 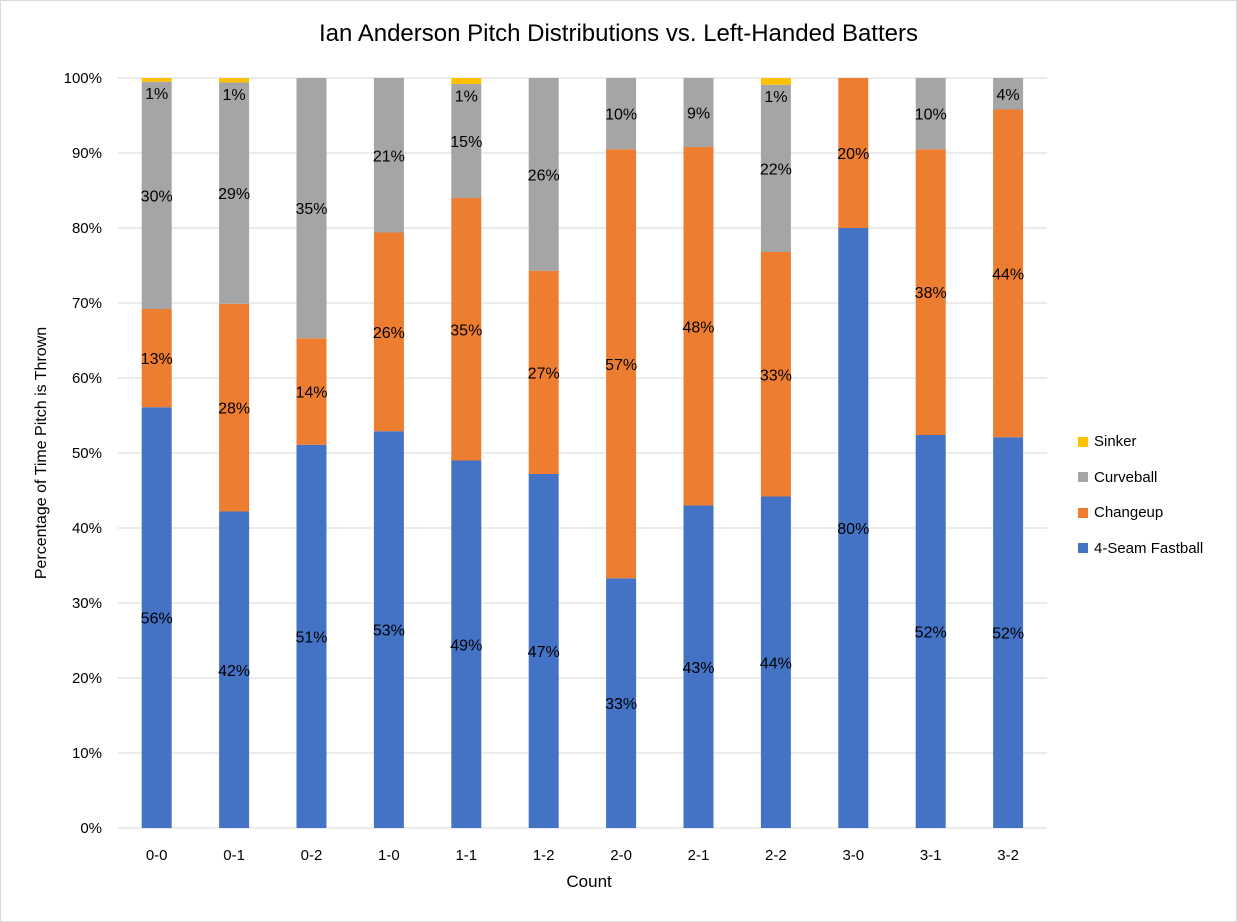 I want to click on data-label: 38%, so click(x=931, y=293).